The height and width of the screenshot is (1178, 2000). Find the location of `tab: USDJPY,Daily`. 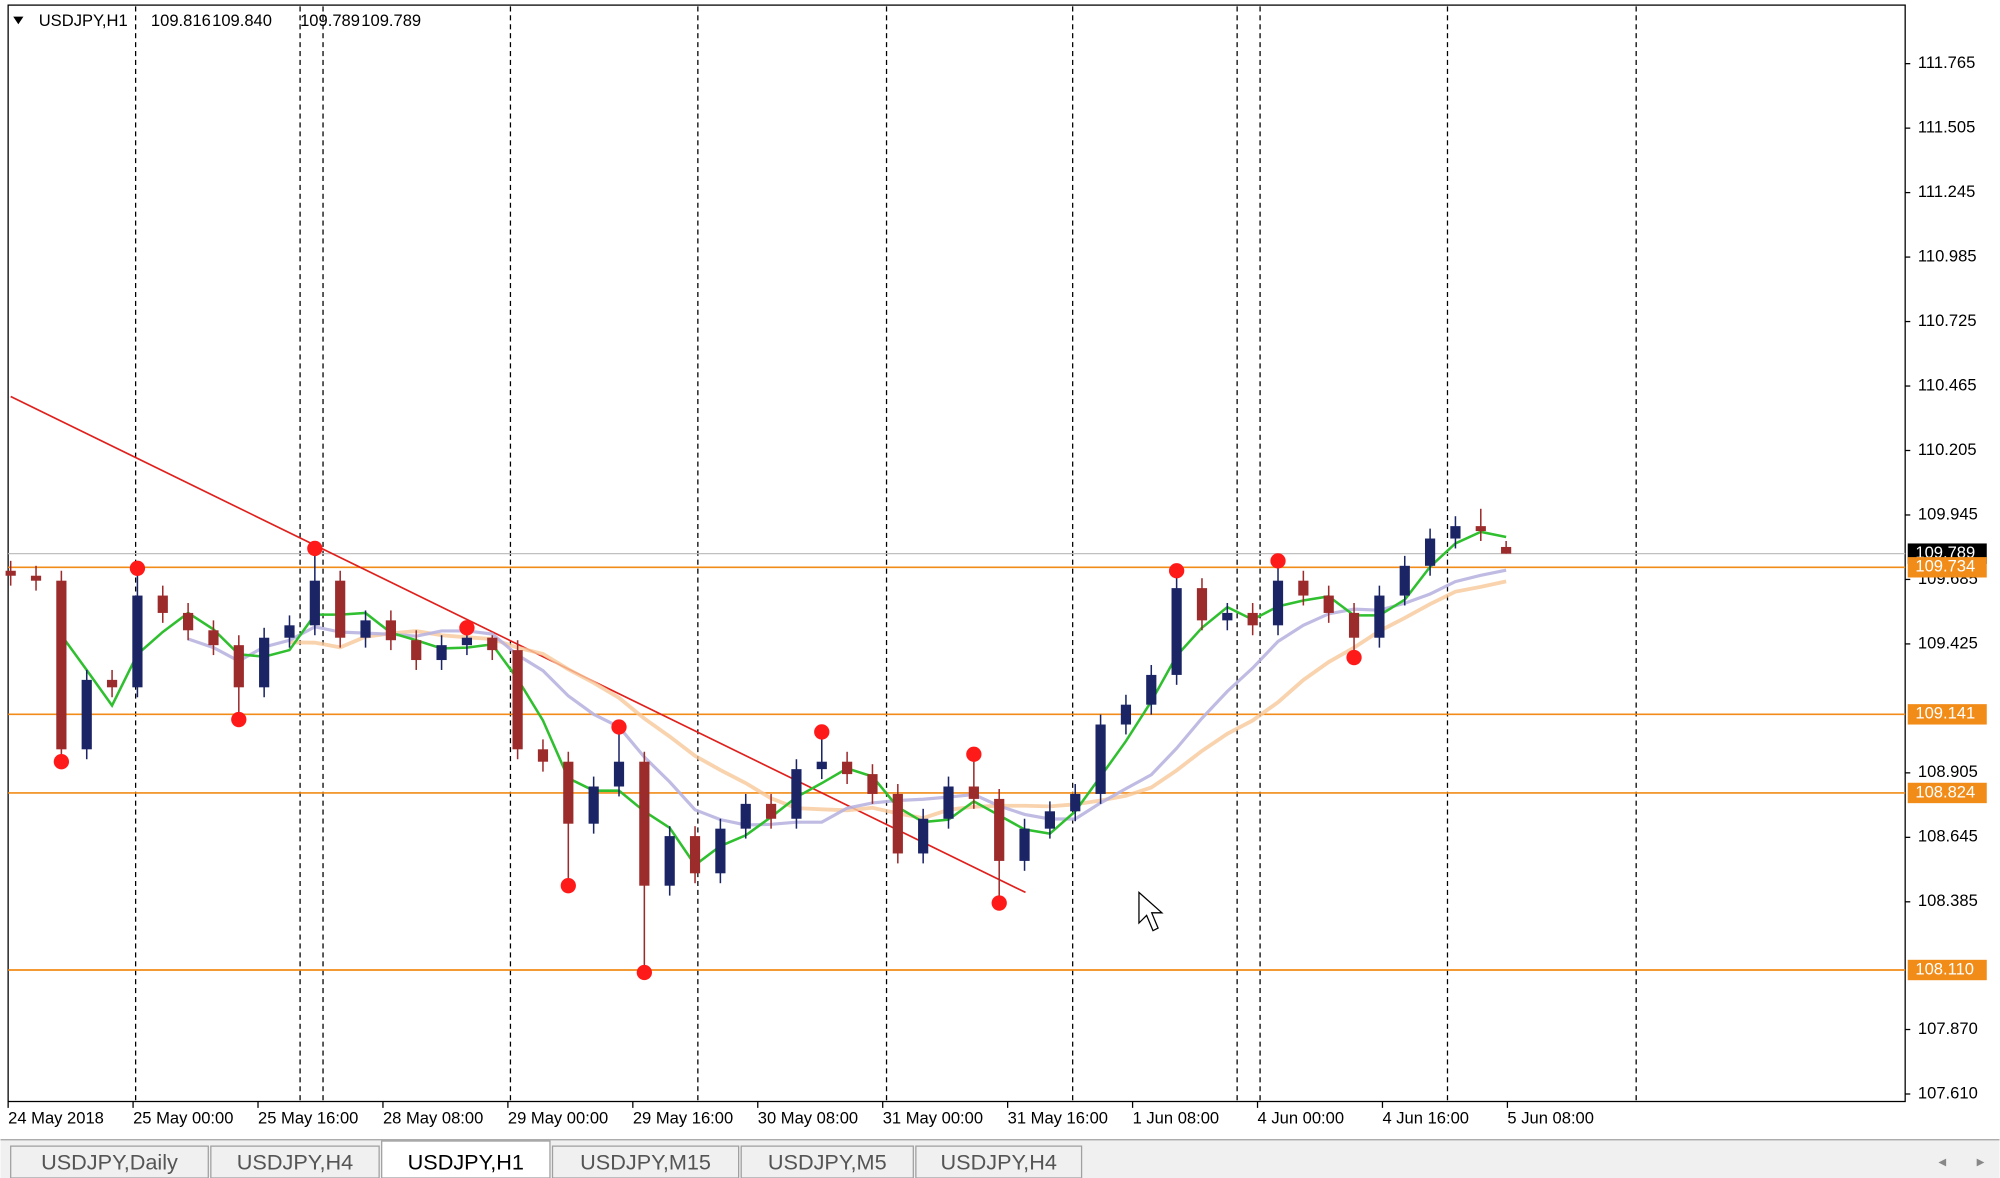

tab: USDJPY,Daily is located at coordinates (109, 1161).